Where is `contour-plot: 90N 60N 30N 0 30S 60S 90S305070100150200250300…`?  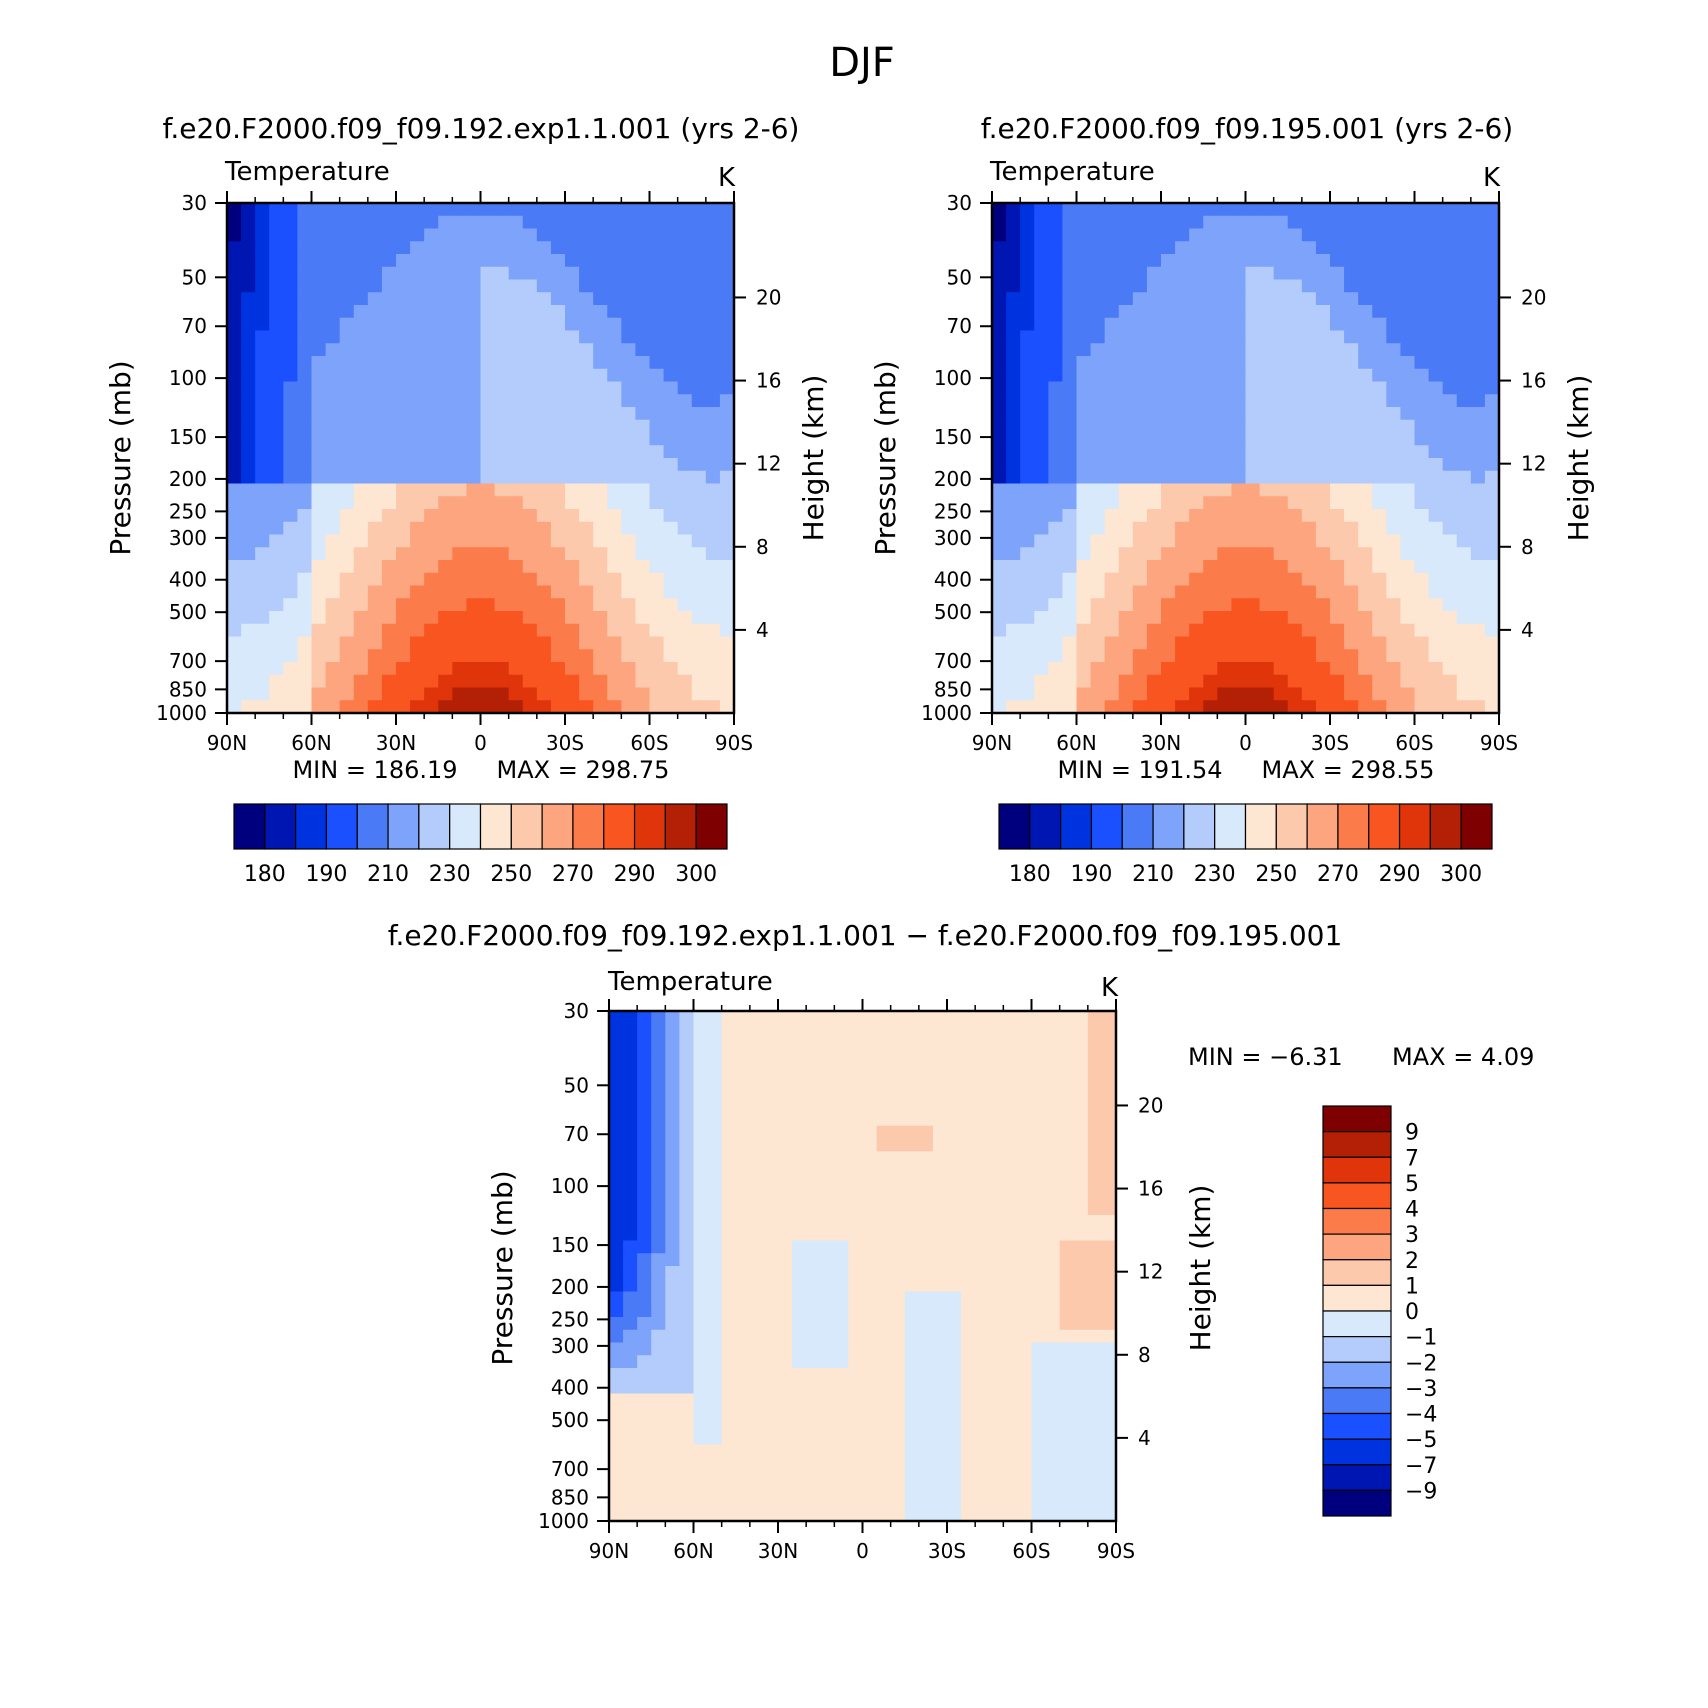 contour-plot: 90N 60N 30N 0 30S 60S 90S305070100150200250300… is located at coordinates (850, 1281).